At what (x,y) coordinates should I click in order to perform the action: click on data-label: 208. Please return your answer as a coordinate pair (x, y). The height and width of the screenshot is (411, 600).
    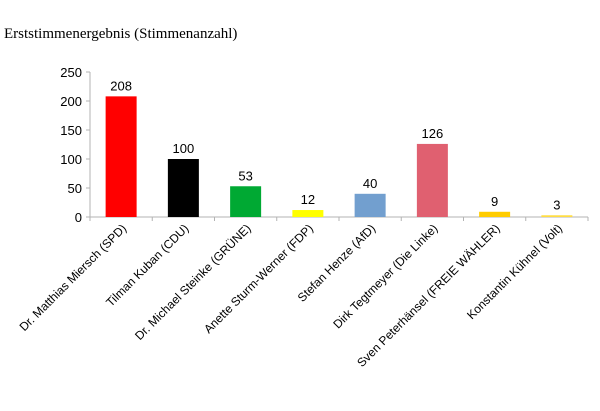
    Looking at the image, I should click on (121, 85).